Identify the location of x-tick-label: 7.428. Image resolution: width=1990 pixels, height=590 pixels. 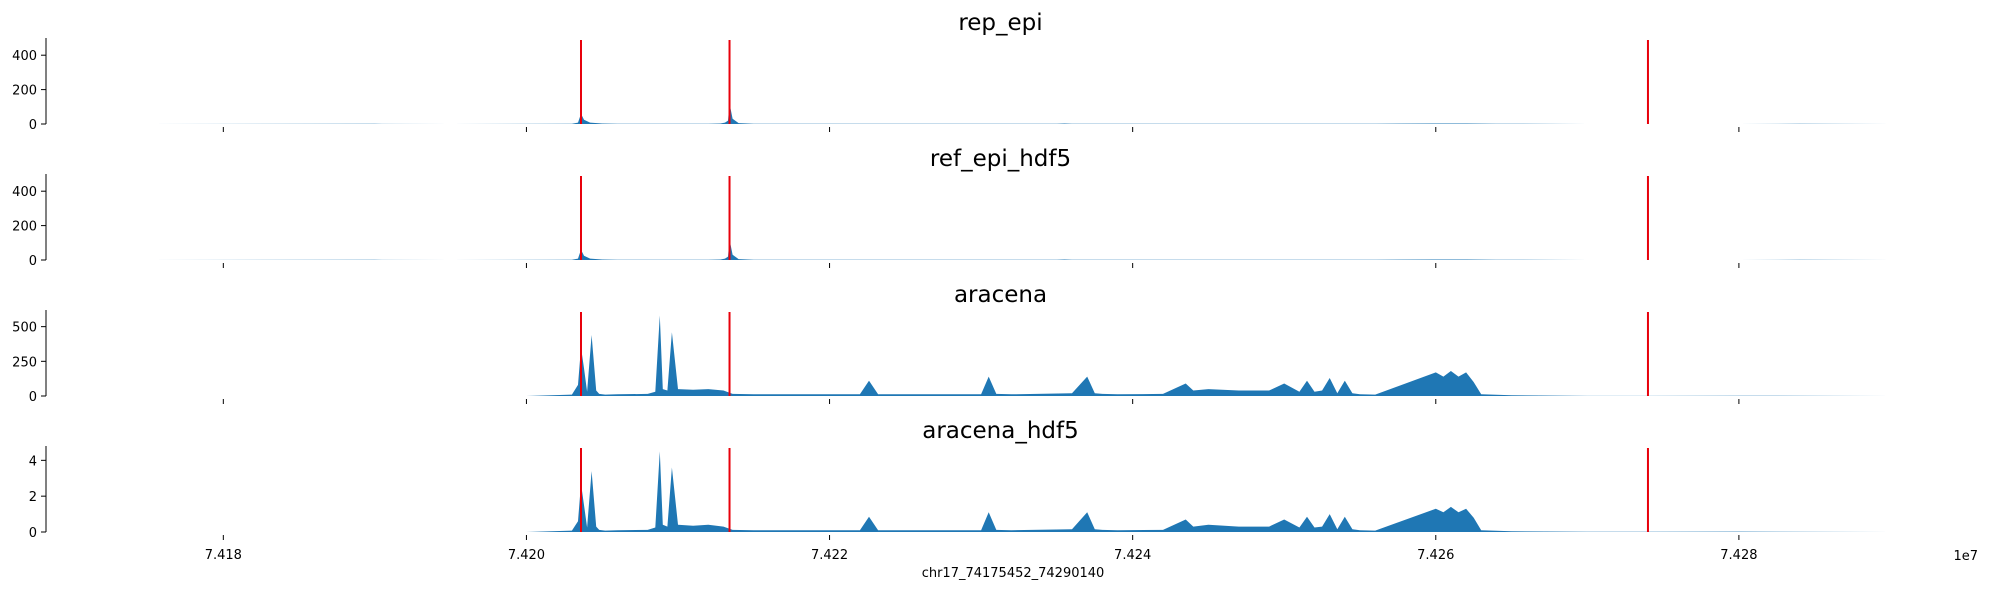
(1738, 555).